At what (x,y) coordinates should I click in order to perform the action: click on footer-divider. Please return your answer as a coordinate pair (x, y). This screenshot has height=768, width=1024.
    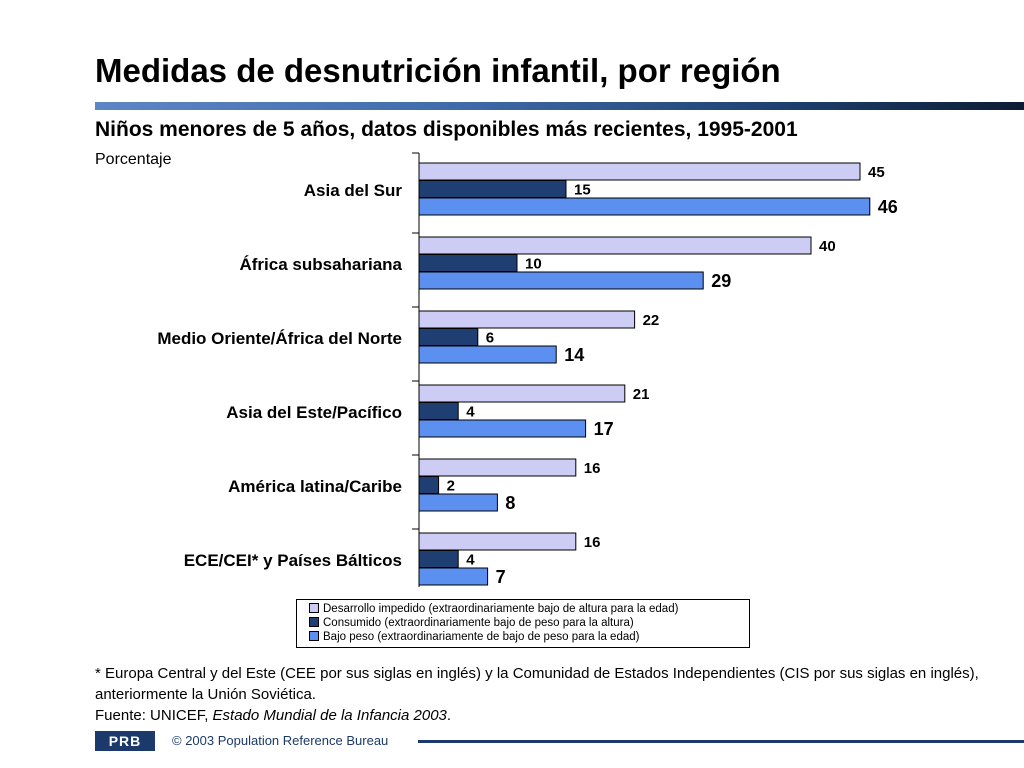
    Looking at the image, I should click on (721, 741).